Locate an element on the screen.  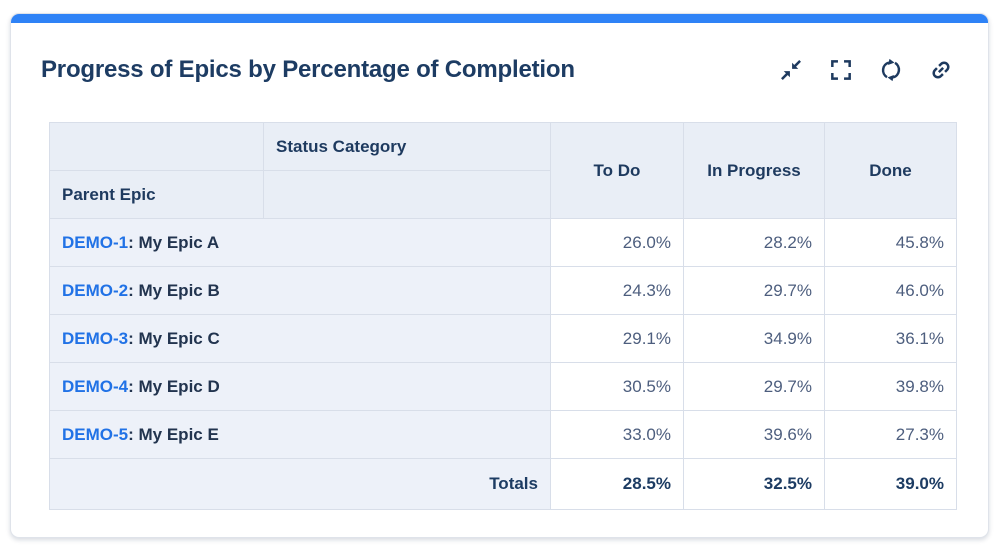
epic-name: : My Epic D is located at coordinates (174, 386).